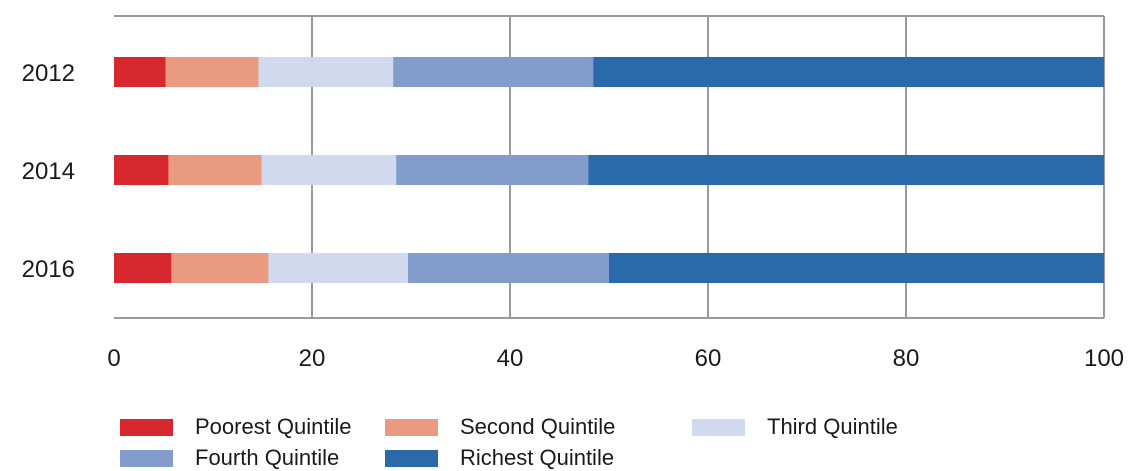  I want to click on legend-item-3: Third Quintile, so click(795, 427).